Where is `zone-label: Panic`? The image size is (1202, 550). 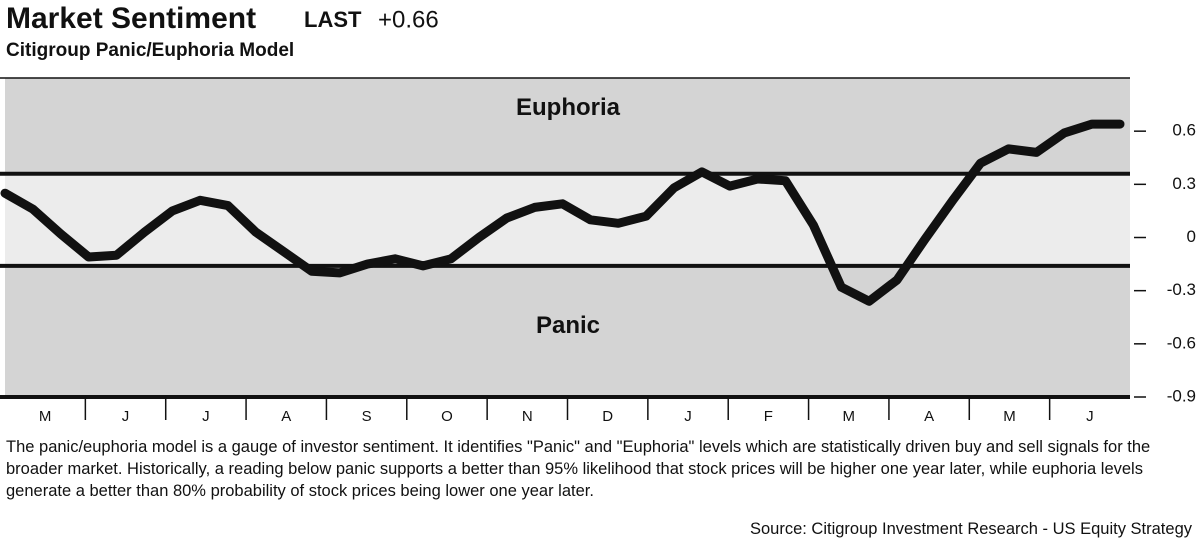 zone-label: Panic is located at coordinates (568, 325).